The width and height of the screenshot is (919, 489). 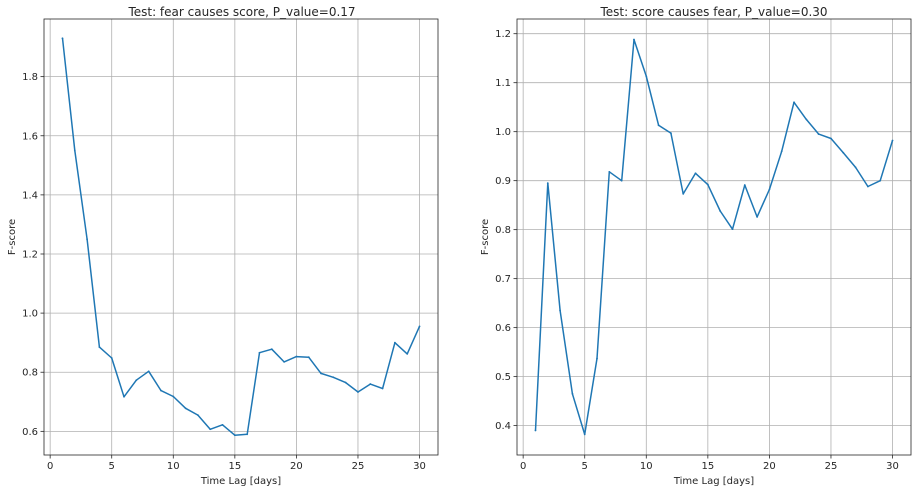 What do you see at coordinates (173, 466) in the screenshot?
I see `chart-left-x-tick-label: 10` at bounding box center [173, 466].